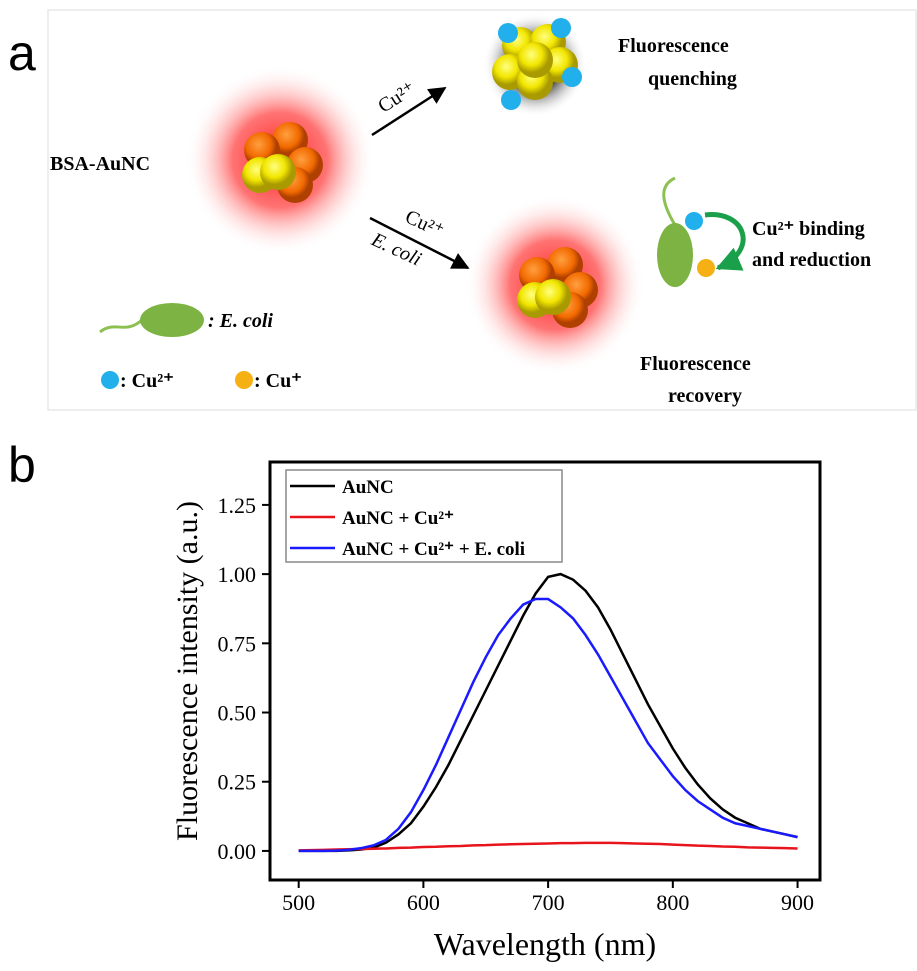 The height and width of the screenshot is (971, 917). What do you see at coordinates (673, 46) in the screenshot?
I see `quenching-text: Fluorescence` at bounding box center [673, 46].